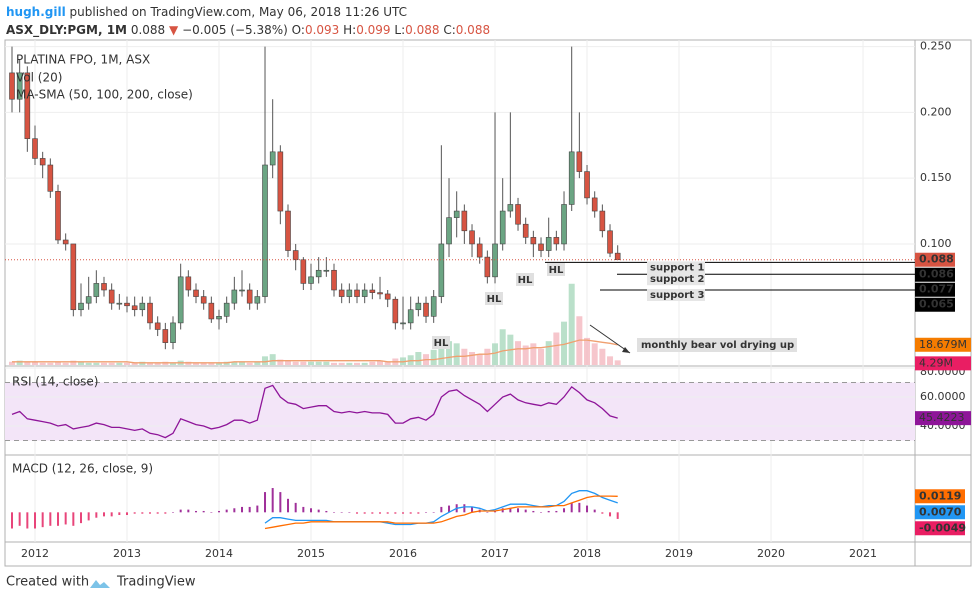 The height and width of the screenshot is (600, 976). What do you see at coordinates (679, 553) in the screenshot?
I see `x-tick-label: 2019` at bounding box center [679, 553].